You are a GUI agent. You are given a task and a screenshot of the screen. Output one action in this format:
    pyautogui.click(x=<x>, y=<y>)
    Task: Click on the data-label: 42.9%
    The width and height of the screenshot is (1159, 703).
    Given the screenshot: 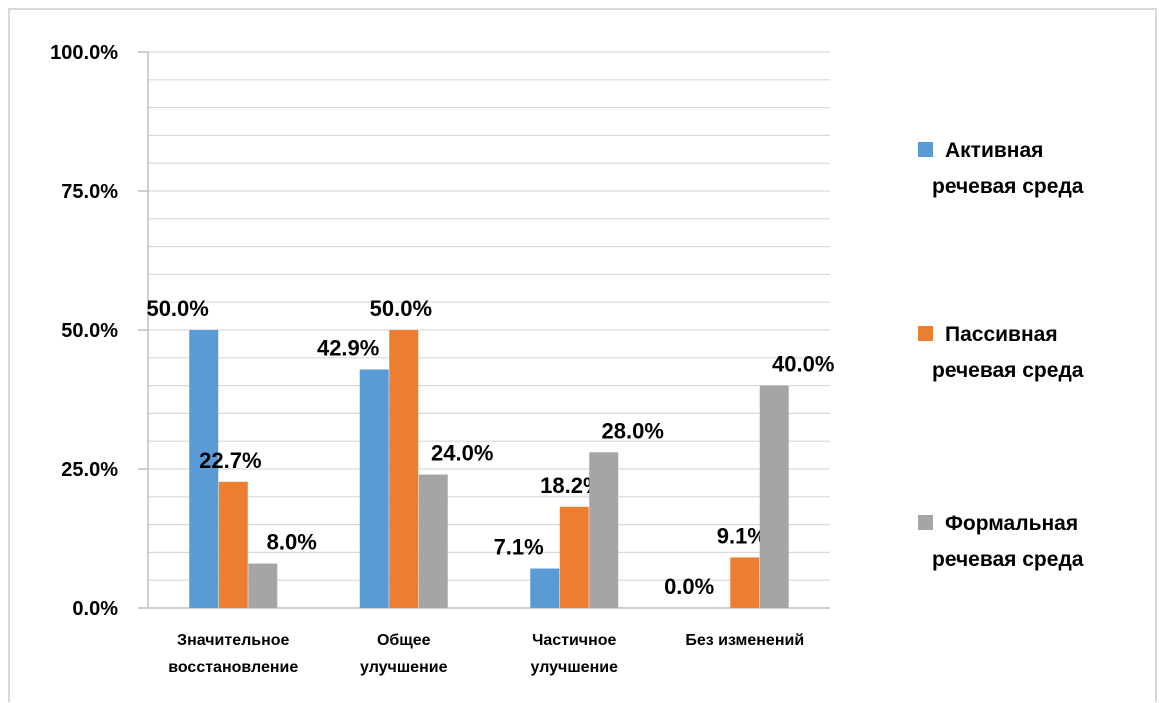 What is the action you would take?
    pyautogui.click(x=348, y=347)
    